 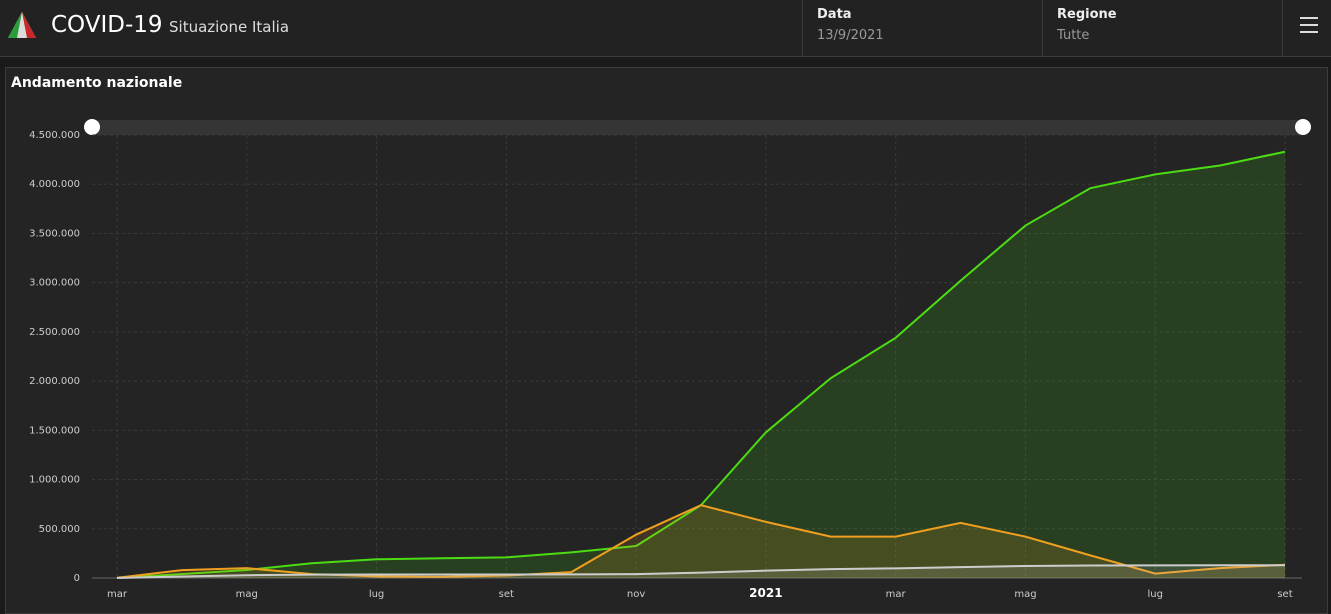 I want to click on region-field: Regione Tutte, so click(x=1162, y=28).